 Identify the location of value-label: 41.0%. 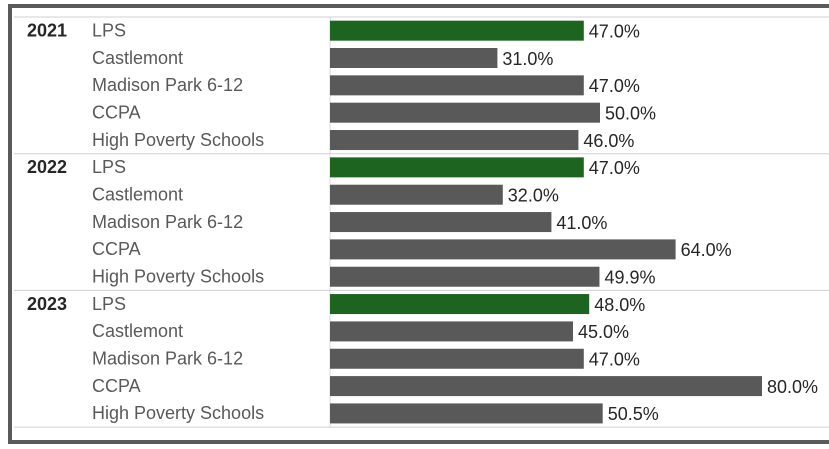
(581, 223).